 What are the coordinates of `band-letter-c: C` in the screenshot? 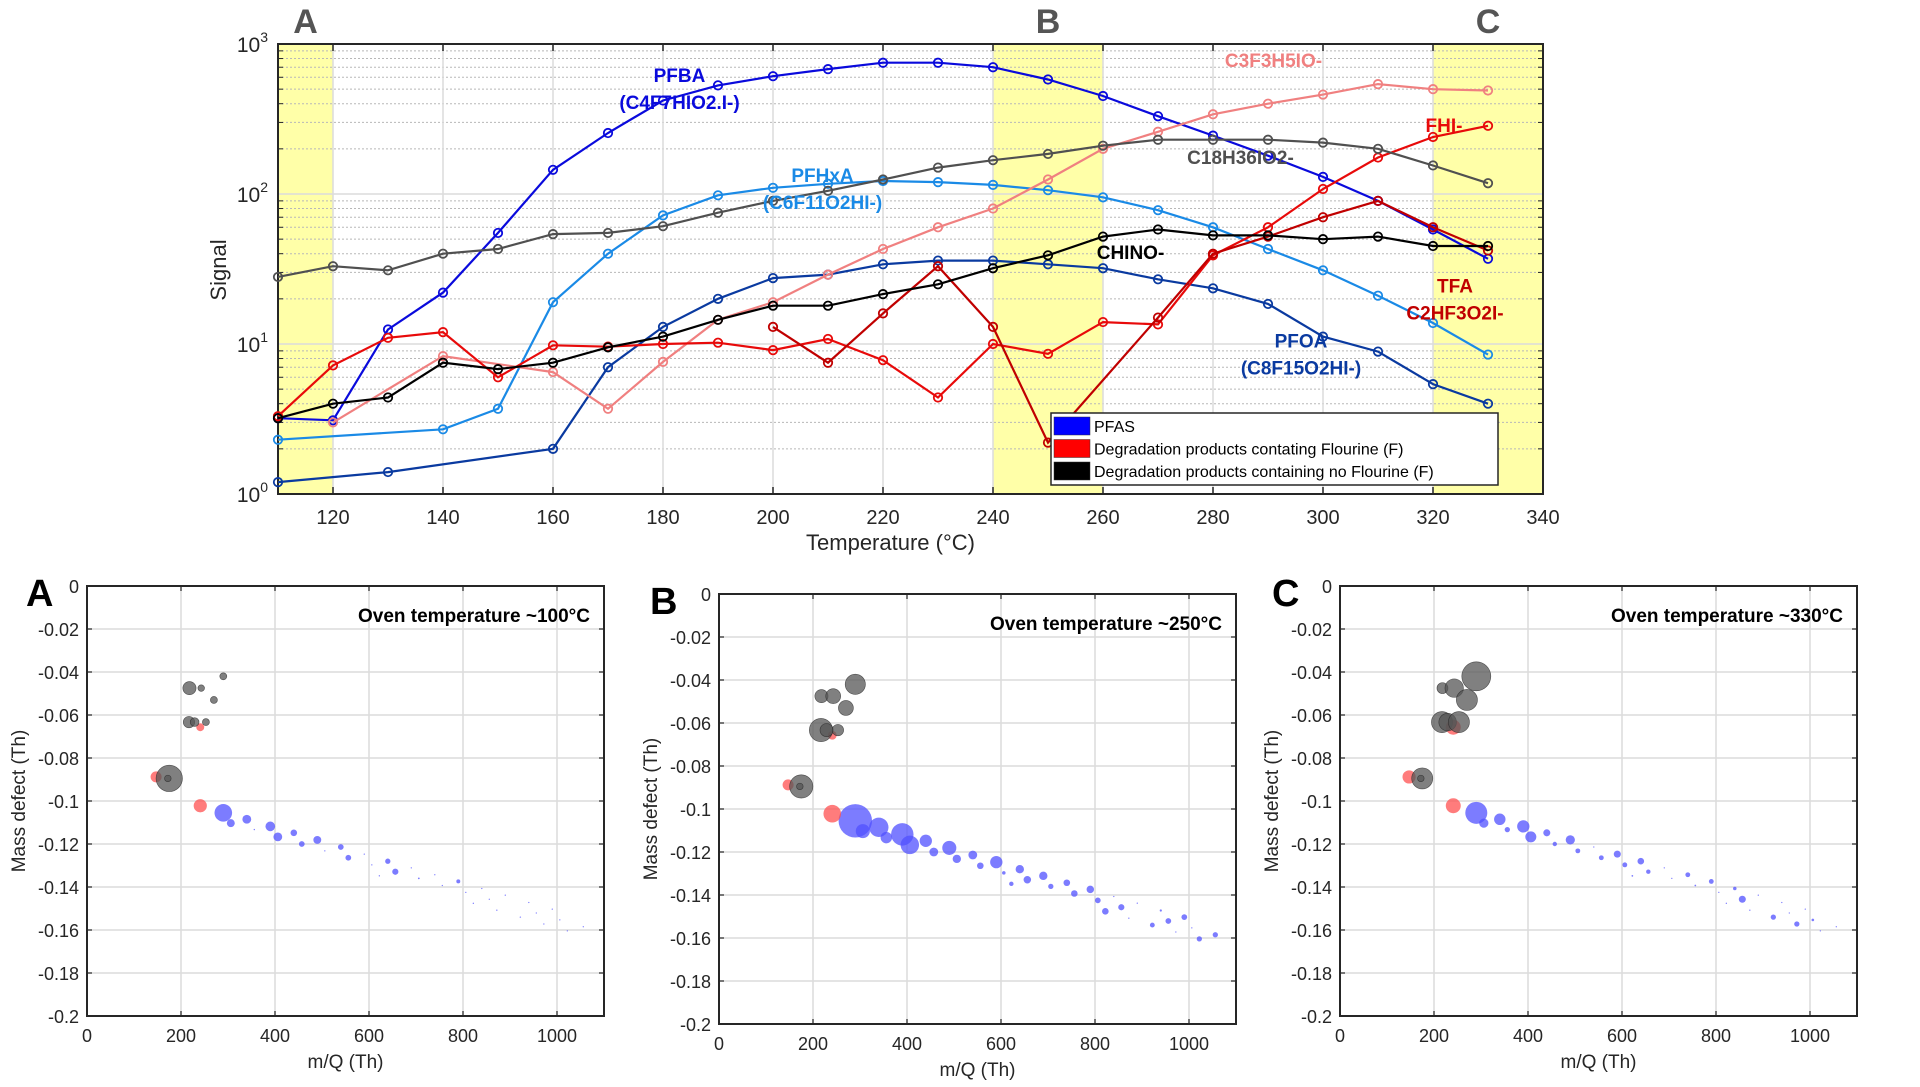 It's located at (1488, 22).